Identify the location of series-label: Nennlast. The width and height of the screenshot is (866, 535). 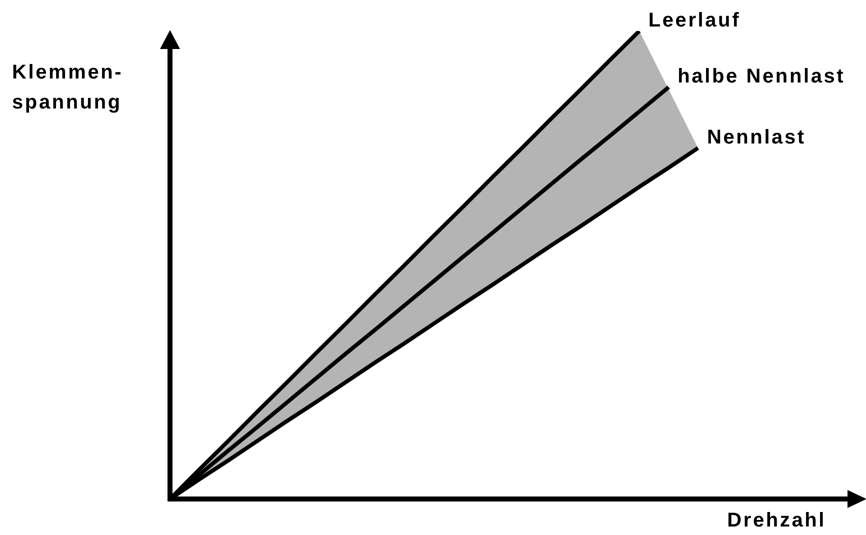
(756, 137).